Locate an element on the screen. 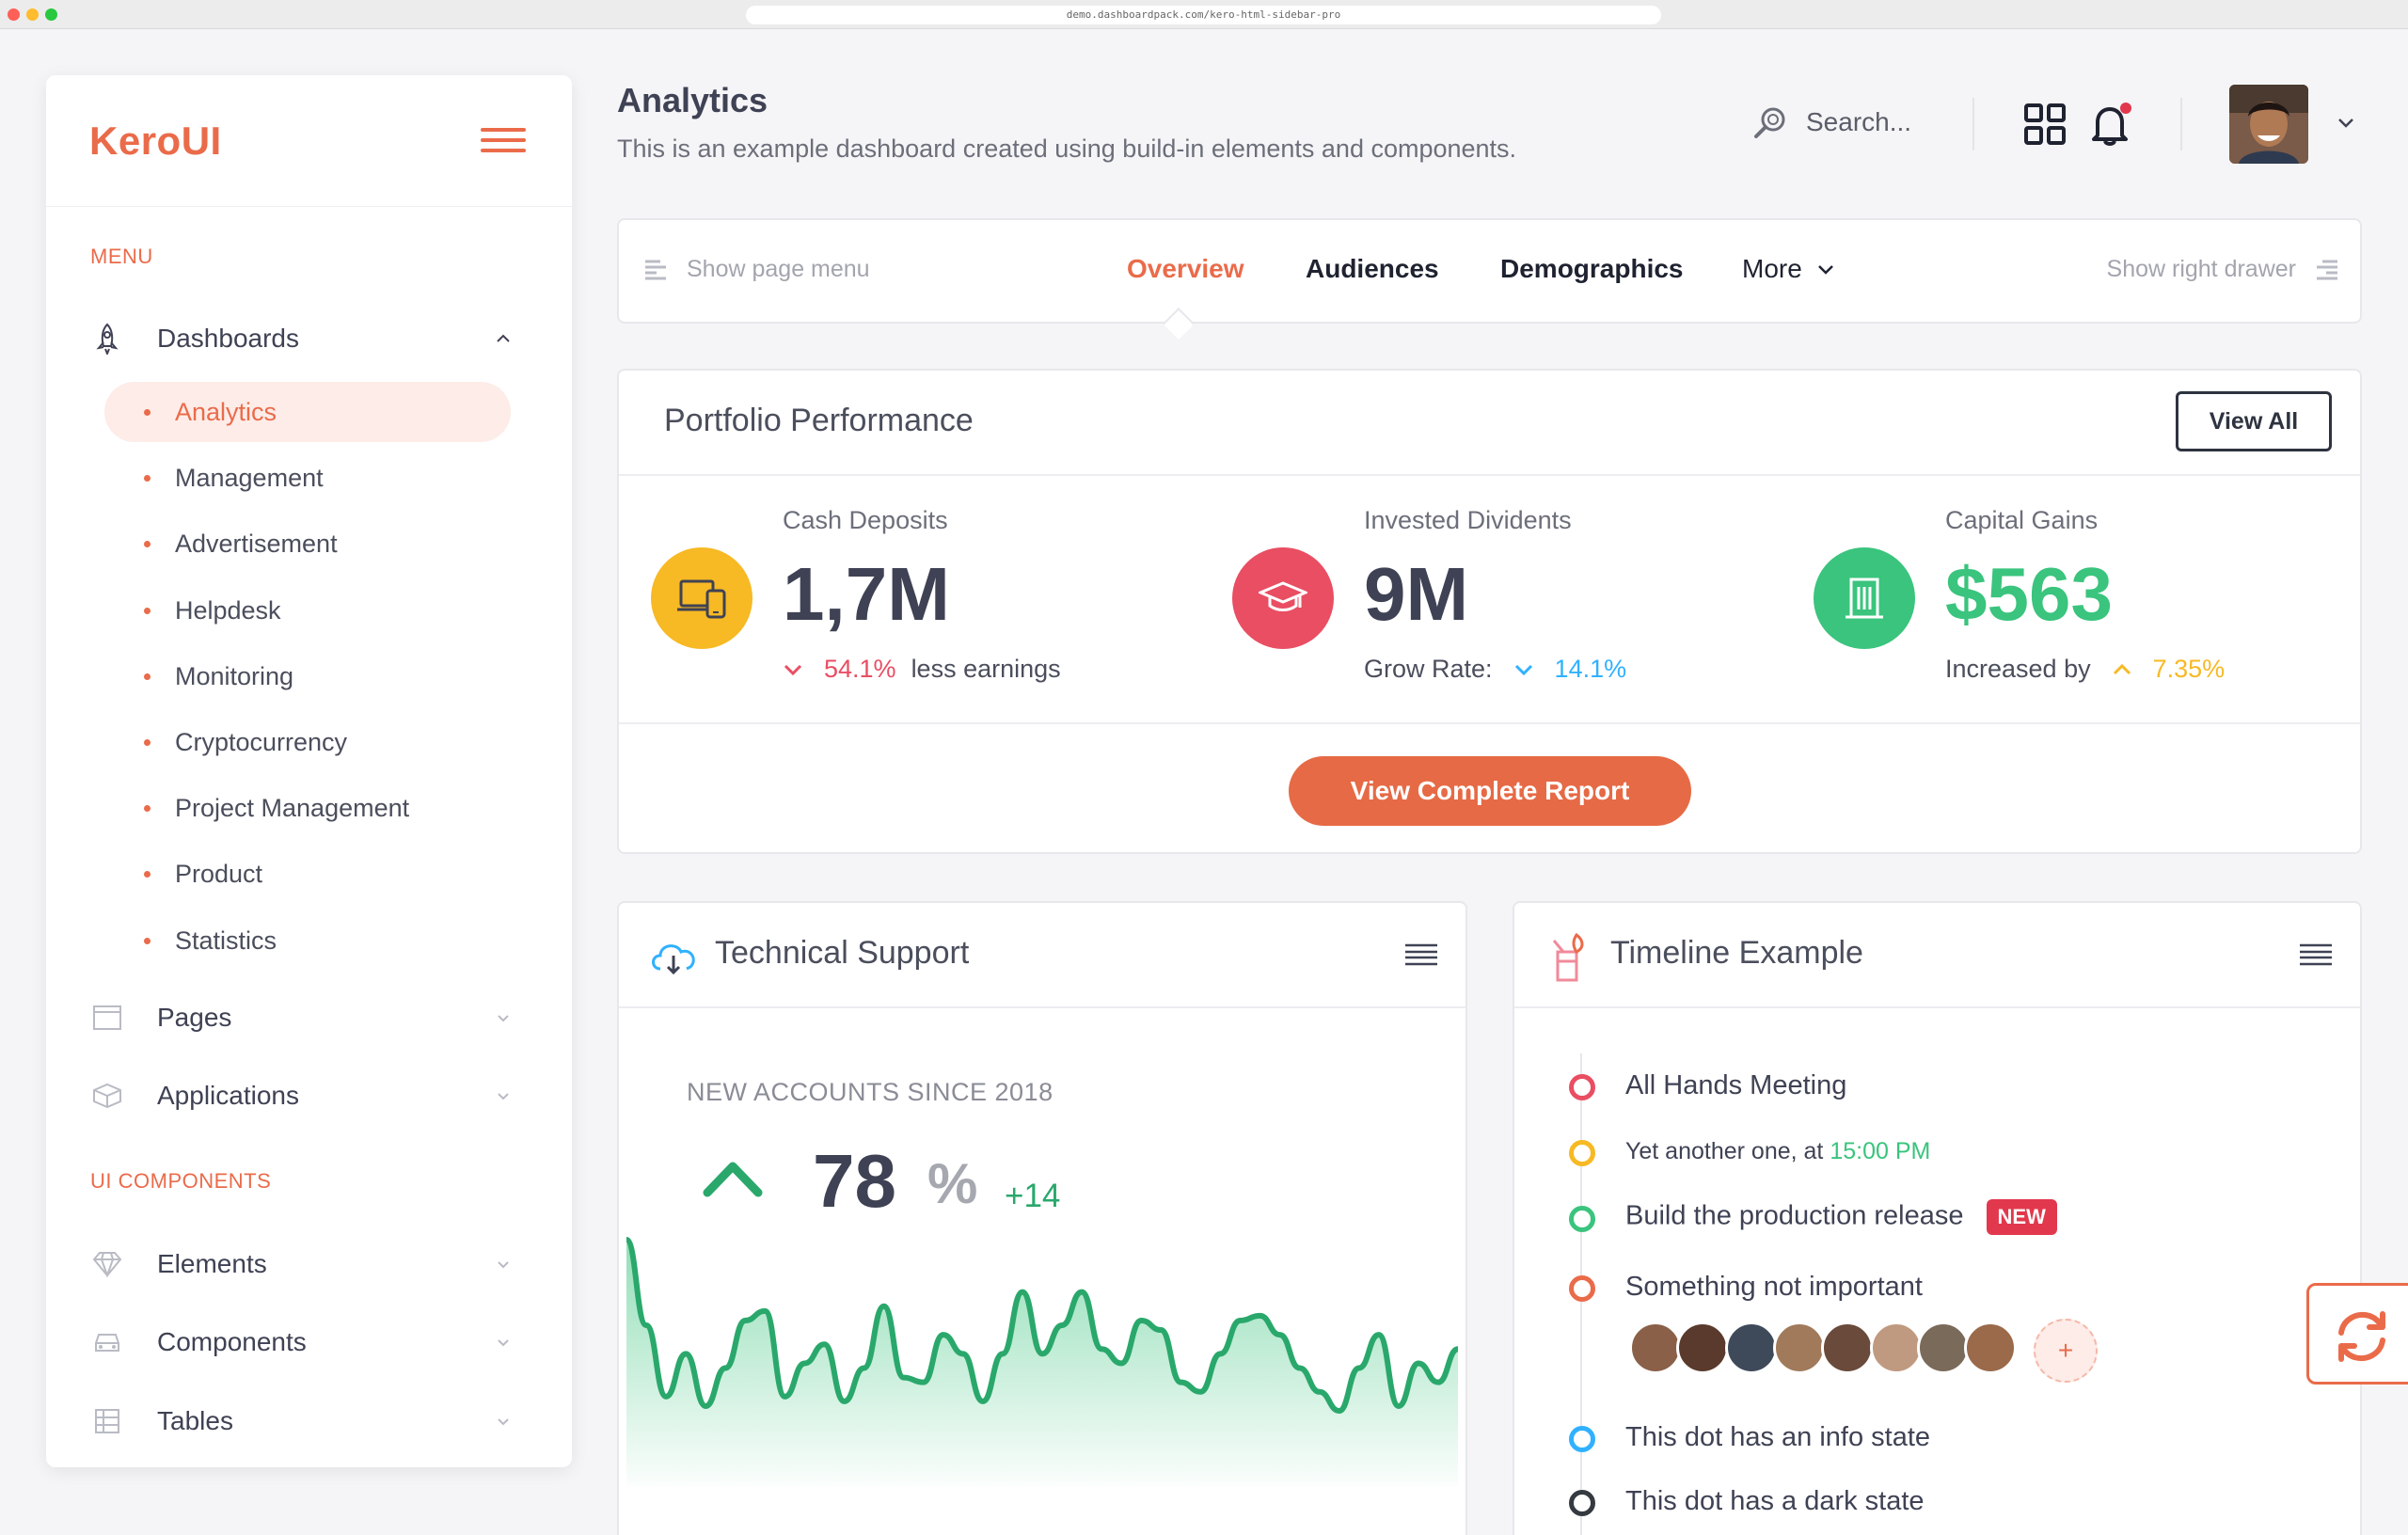  graduation-cap-icon is located at coordinates (1283, 596).